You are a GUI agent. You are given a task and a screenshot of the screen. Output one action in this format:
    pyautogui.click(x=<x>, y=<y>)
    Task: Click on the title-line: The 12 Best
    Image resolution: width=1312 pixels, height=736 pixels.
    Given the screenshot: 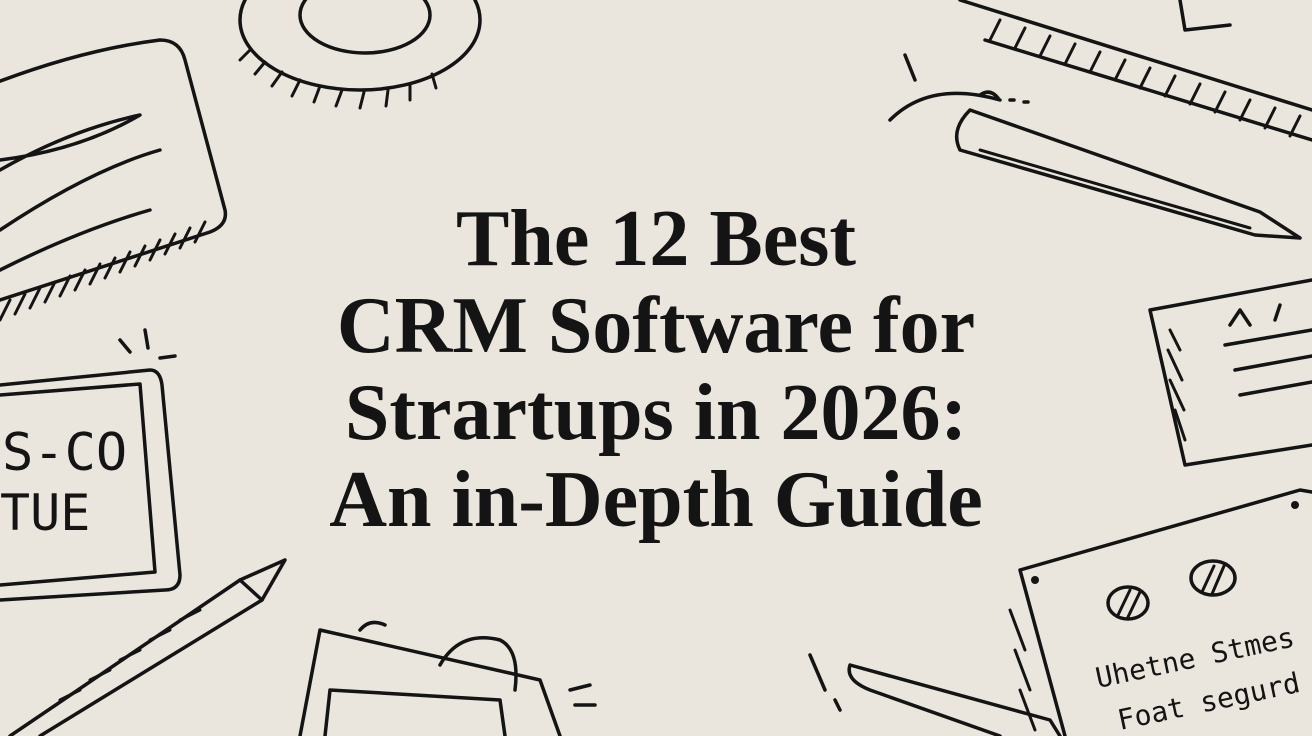 What is the action you would take?
    pyautogui.click(x=656, y=239)
    